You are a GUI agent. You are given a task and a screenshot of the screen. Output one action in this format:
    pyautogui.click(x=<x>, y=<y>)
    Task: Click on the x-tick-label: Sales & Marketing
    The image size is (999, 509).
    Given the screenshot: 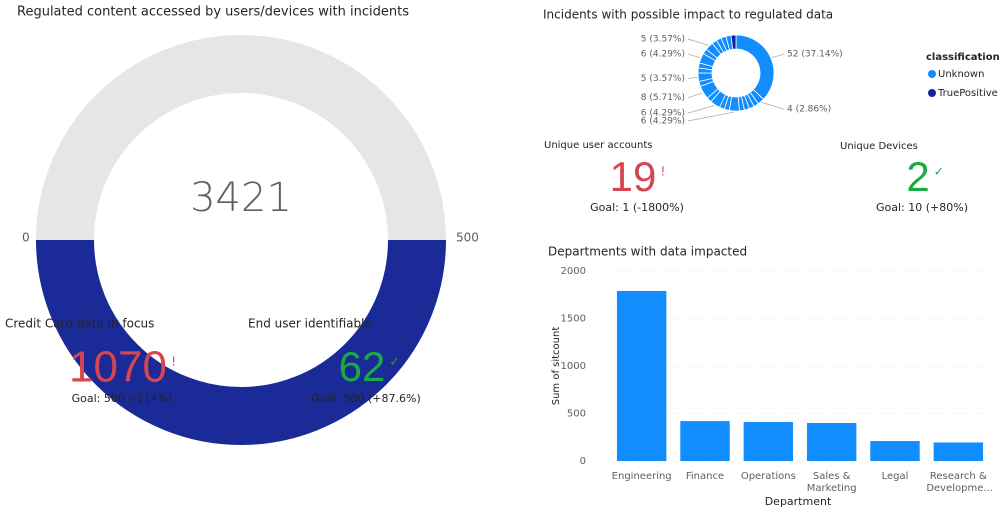 What is the action you would take?
    pyautogui.click(x=831, y=482)
    